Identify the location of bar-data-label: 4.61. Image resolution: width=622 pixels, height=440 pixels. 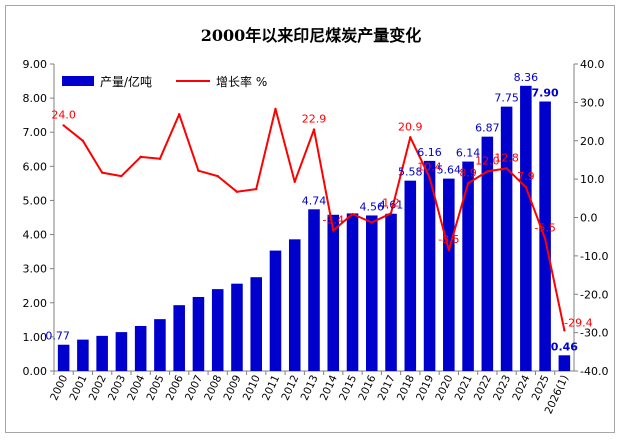
(391, 205).